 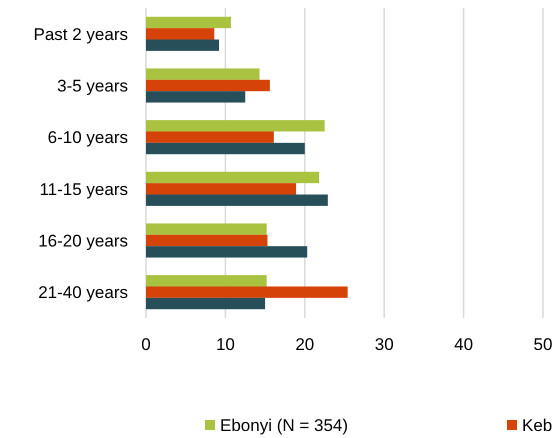 I want to click on x-tick-label: 30, so click(x=384, y=344).